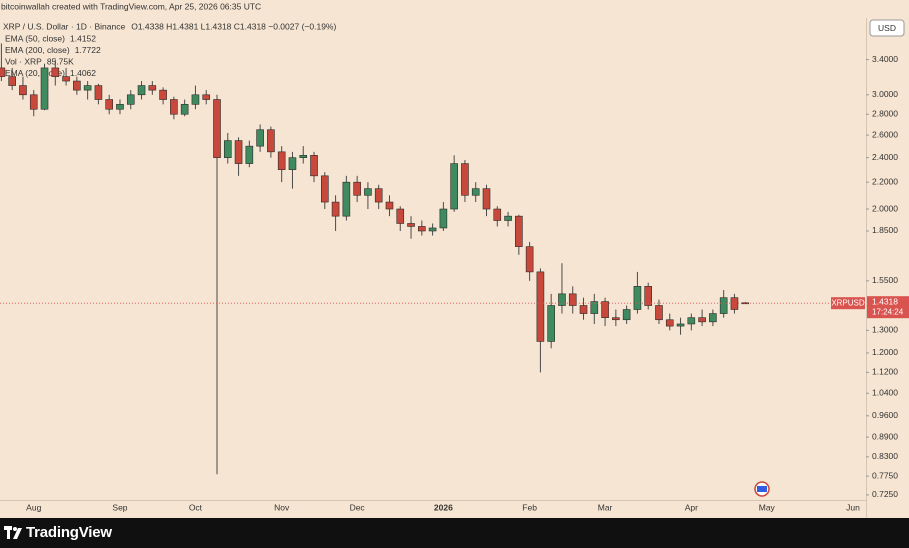 The height and width of the screenshot is (548, 909). What do you see at coordinates (64, 26) in the screenshot?
I see `symbol: XRP / U.S. Dollar · 1D · Binance` at bounding box center [64, 26].